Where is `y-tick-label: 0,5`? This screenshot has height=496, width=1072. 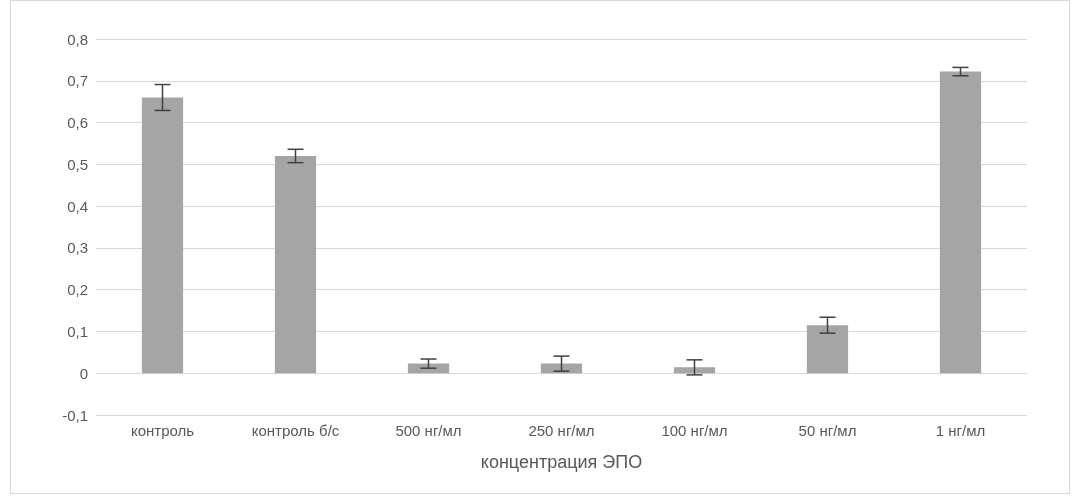
y-tick-label: 0,5 is located at coordinates (77, 164).